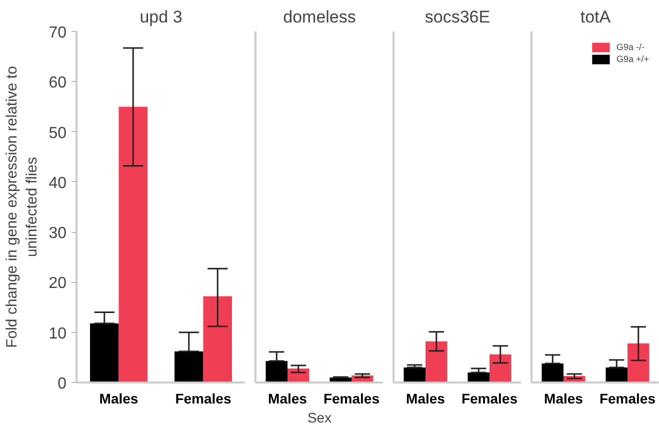 The width and height of the screenshot is (659, 428). I want to click on y-tick-label: 20, so click(57, 283).